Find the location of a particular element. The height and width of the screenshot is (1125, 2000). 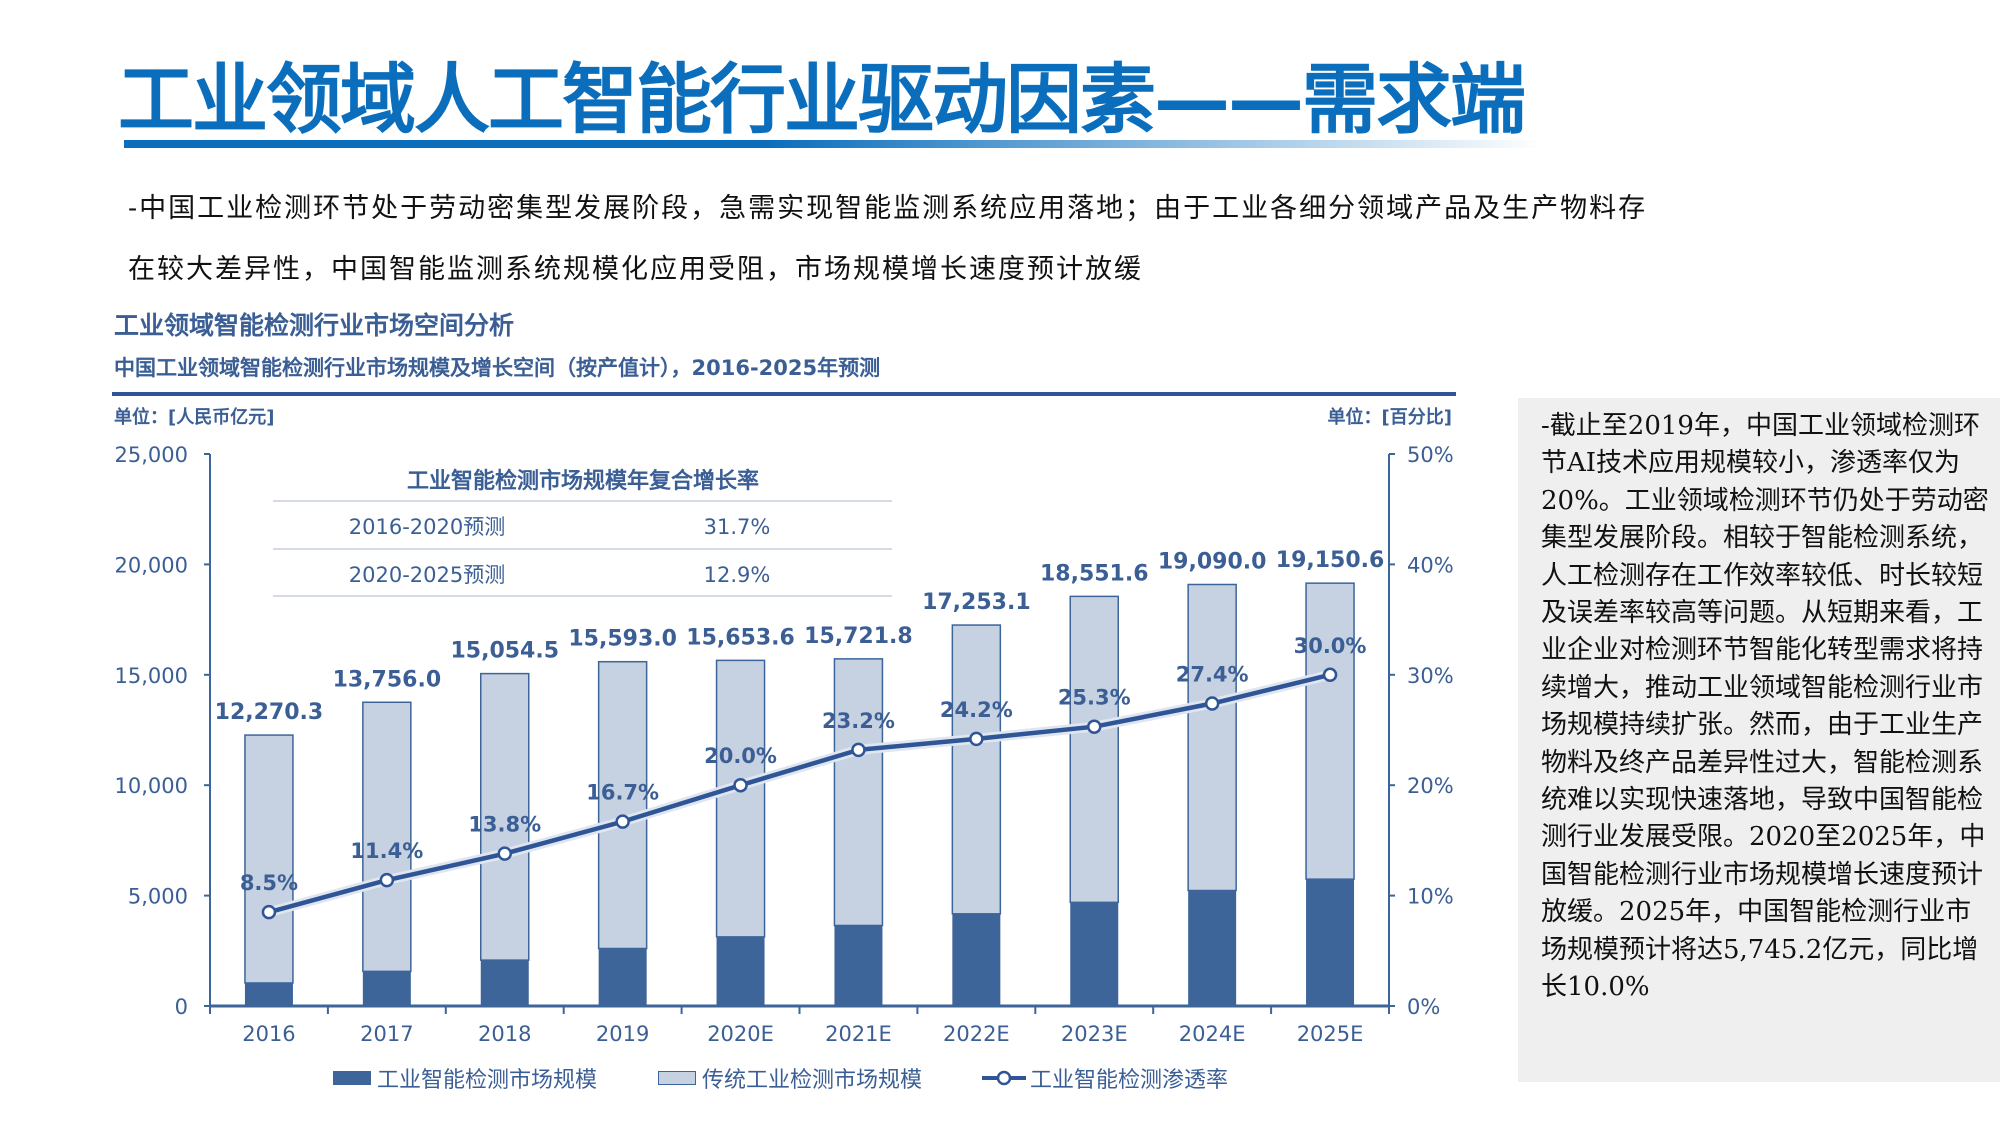

legend-label: 工业智能检测渗透率 is located at coordinates (1129, 1080).